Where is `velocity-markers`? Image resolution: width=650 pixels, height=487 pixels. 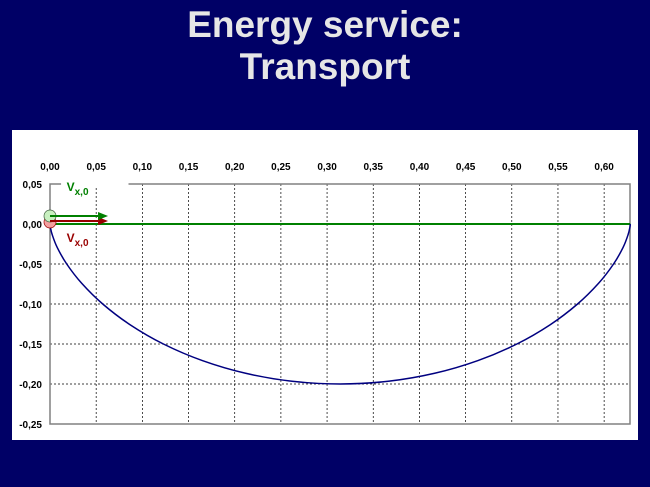
velocity-markers is located at coordinates (76, 219).